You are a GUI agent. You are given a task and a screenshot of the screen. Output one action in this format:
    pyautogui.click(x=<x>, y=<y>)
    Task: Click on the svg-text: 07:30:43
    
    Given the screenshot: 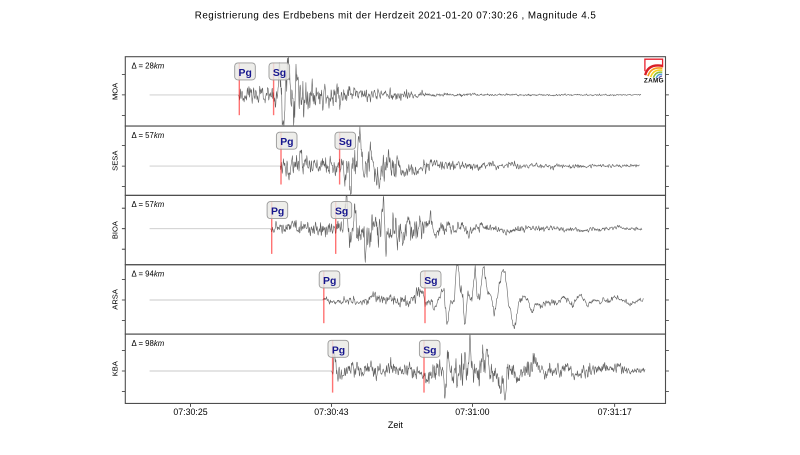 What is the action you would take?
    pyautogui.click(x=331, y=412)
    